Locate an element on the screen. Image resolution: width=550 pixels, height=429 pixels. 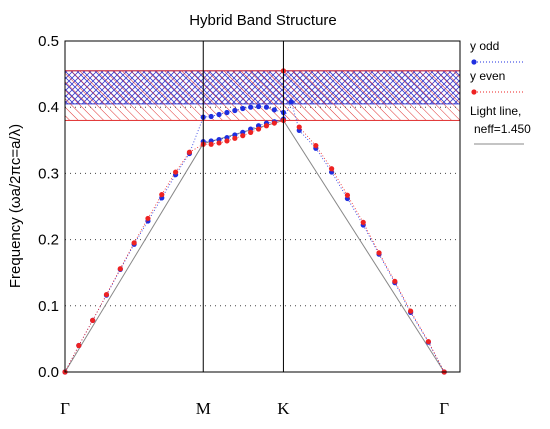
x-tick-label: M is located at coordinates (203, 408).